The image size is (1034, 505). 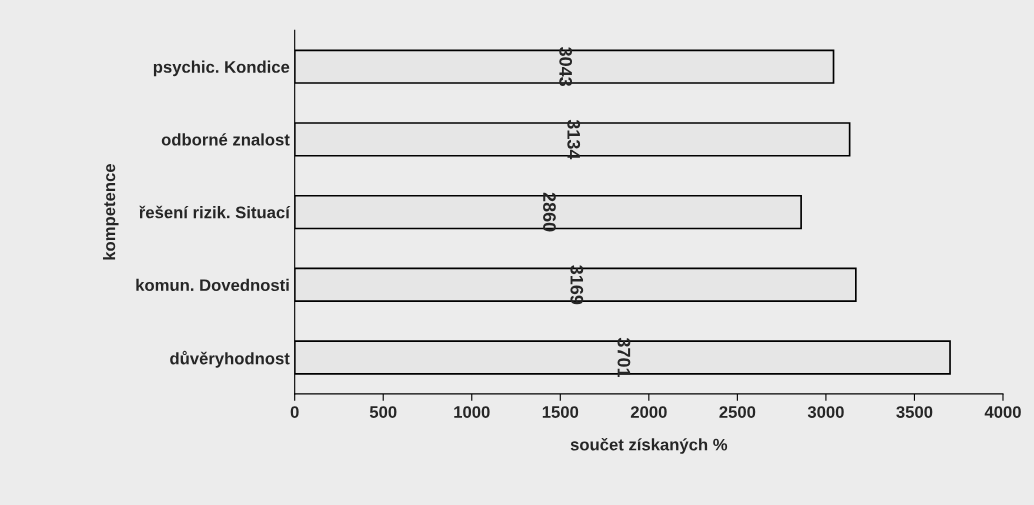 I want to click on x-tick-label: 0, so click(x=294, y=412).